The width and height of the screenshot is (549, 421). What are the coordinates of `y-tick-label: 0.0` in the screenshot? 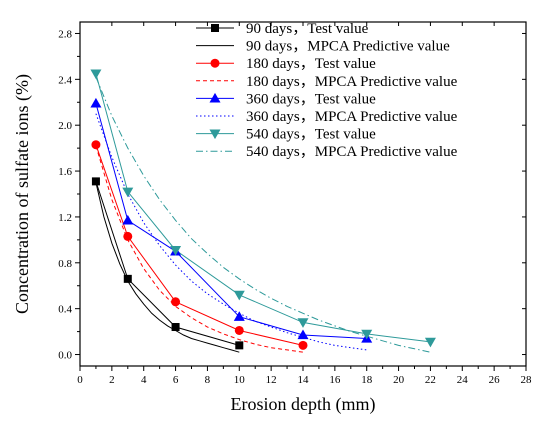 It's located at (65, 356).